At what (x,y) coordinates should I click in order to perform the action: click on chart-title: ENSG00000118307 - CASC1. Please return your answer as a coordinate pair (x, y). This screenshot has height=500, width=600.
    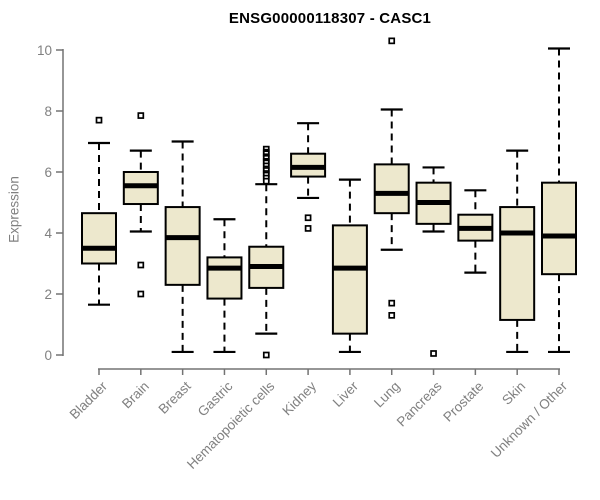
    Looking at the image, I should click on (330, 18).